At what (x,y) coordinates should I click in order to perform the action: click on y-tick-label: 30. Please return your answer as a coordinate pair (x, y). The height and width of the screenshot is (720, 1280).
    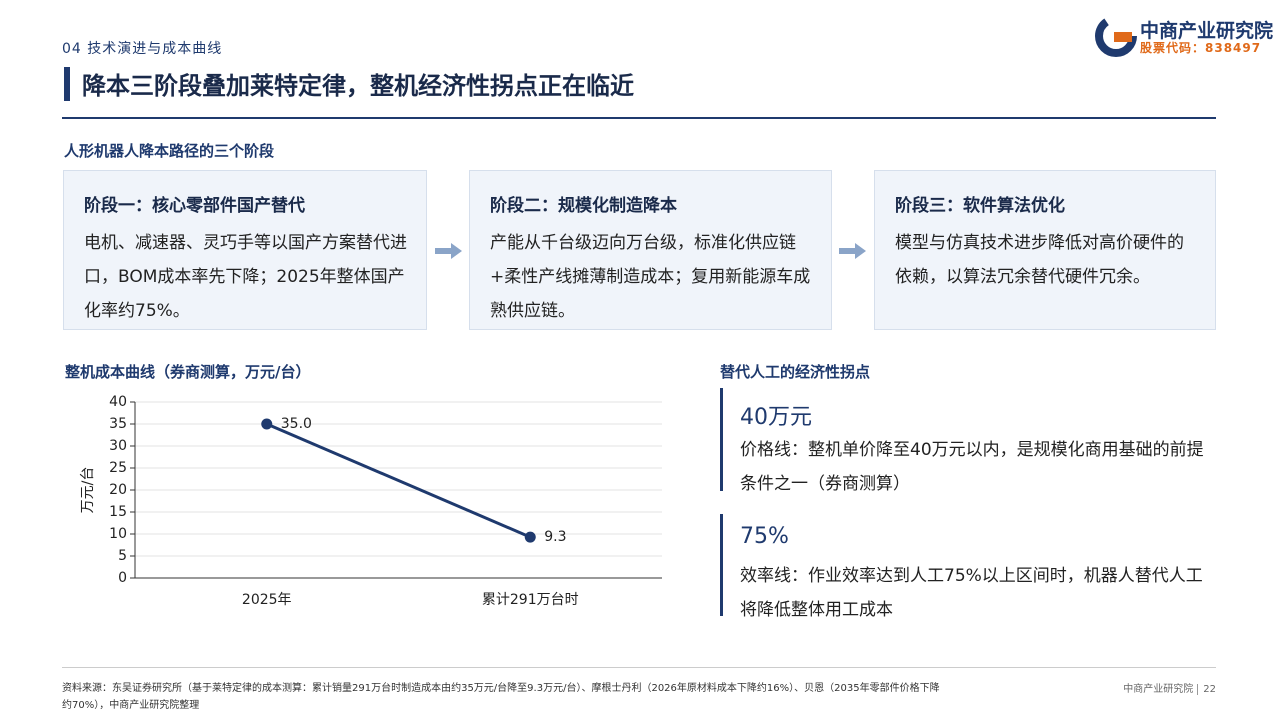
    Looking at the image, I should click on (118, 446).